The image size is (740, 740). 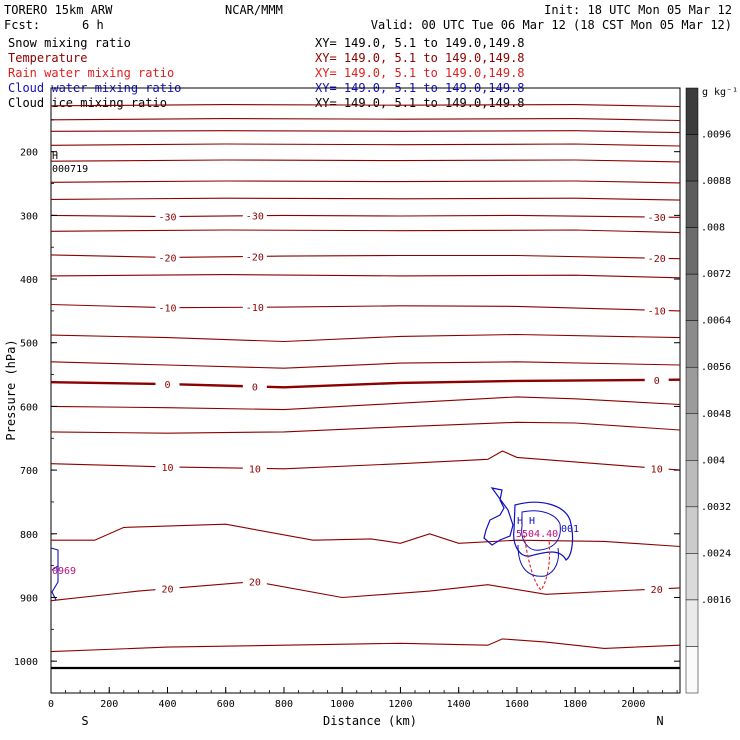 I want to click on legend-snow-xy: XY= 149.0, 5.1 to 149.0,149.8, so click(x=420, y=43).